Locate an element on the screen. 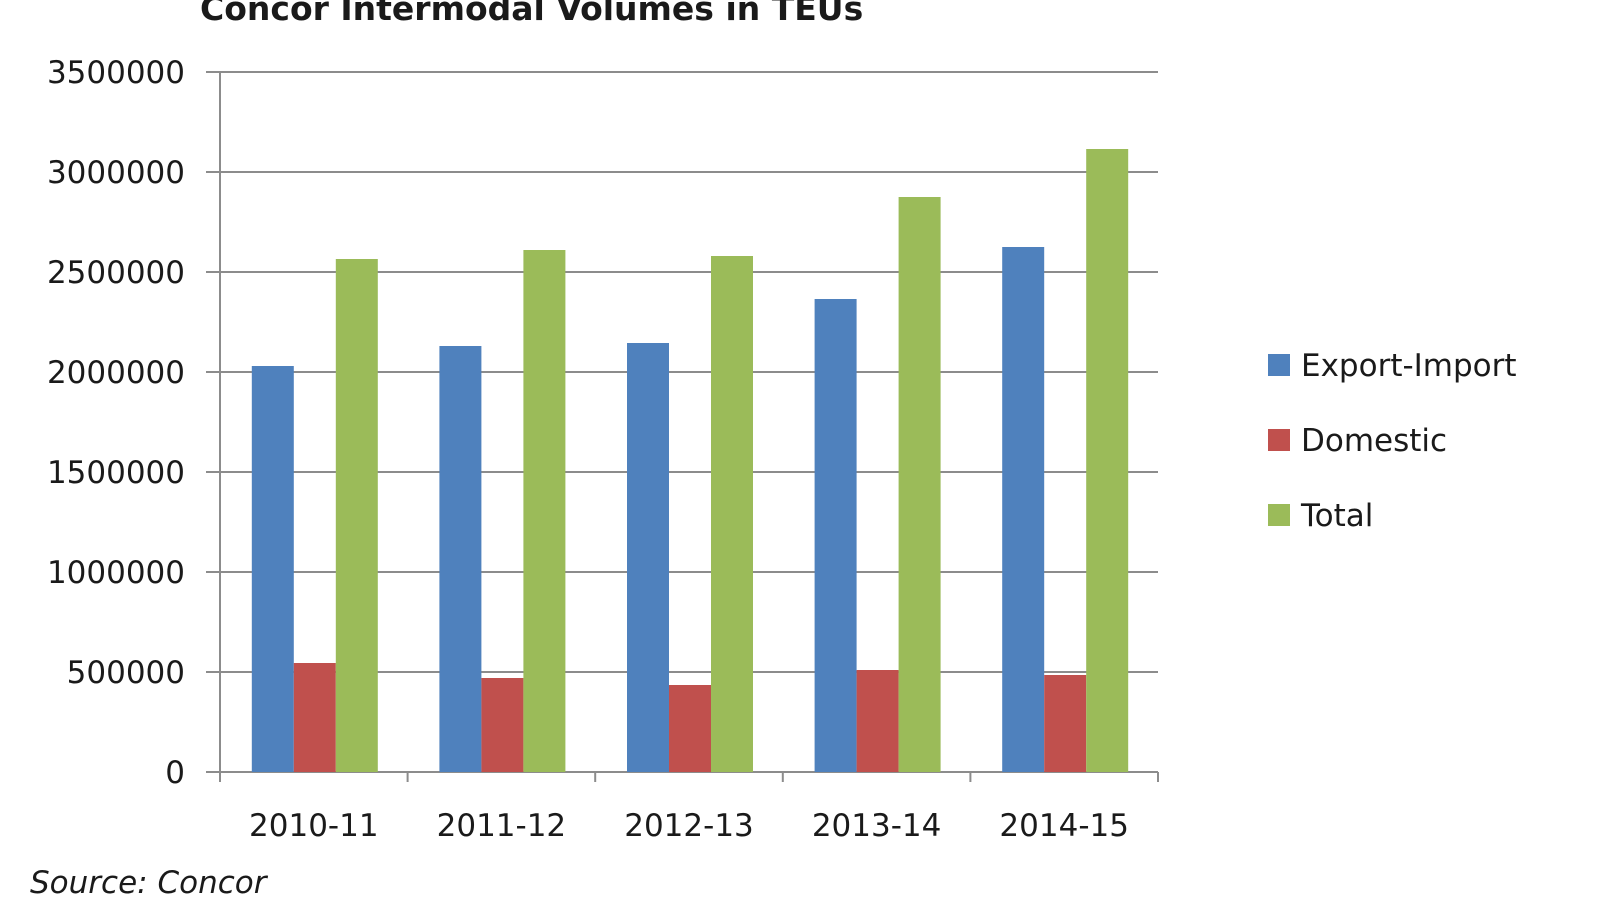 The width and height of the screenshot is (1600, 900). legend-swatch-total is located at coordinates (1279, 515).